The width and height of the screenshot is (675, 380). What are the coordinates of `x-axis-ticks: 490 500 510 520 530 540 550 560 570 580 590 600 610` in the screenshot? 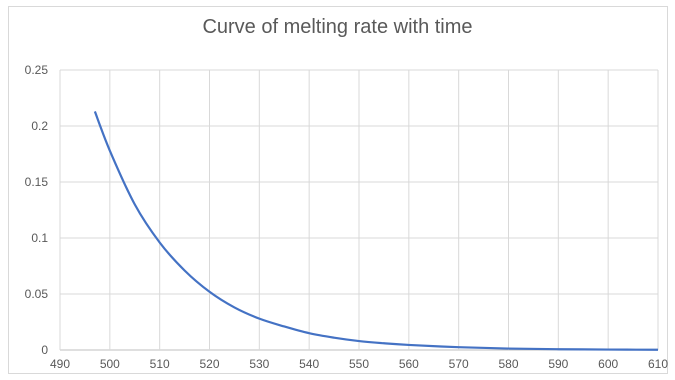 It's located at (359, 364).